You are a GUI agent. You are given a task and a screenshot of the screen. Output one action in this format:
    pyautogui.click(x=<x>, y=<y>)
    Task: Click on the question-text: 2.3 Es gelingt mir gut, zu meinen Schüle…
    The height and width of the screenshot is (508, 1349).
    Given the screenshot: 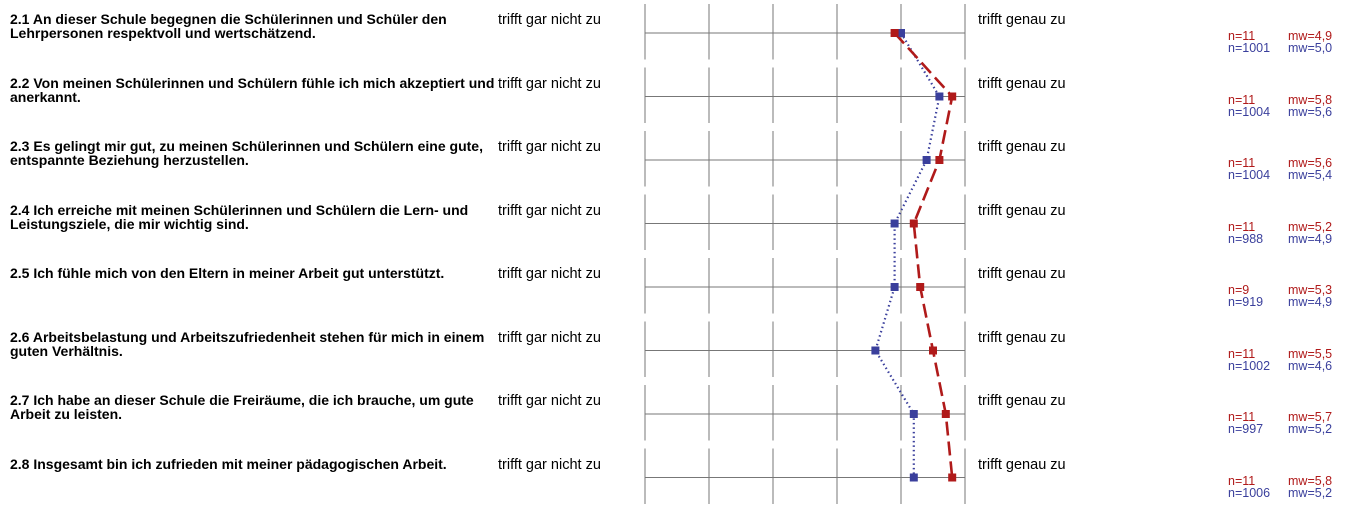 What is the action you would take?
    pyautogui.click(x=246, y=153)
    